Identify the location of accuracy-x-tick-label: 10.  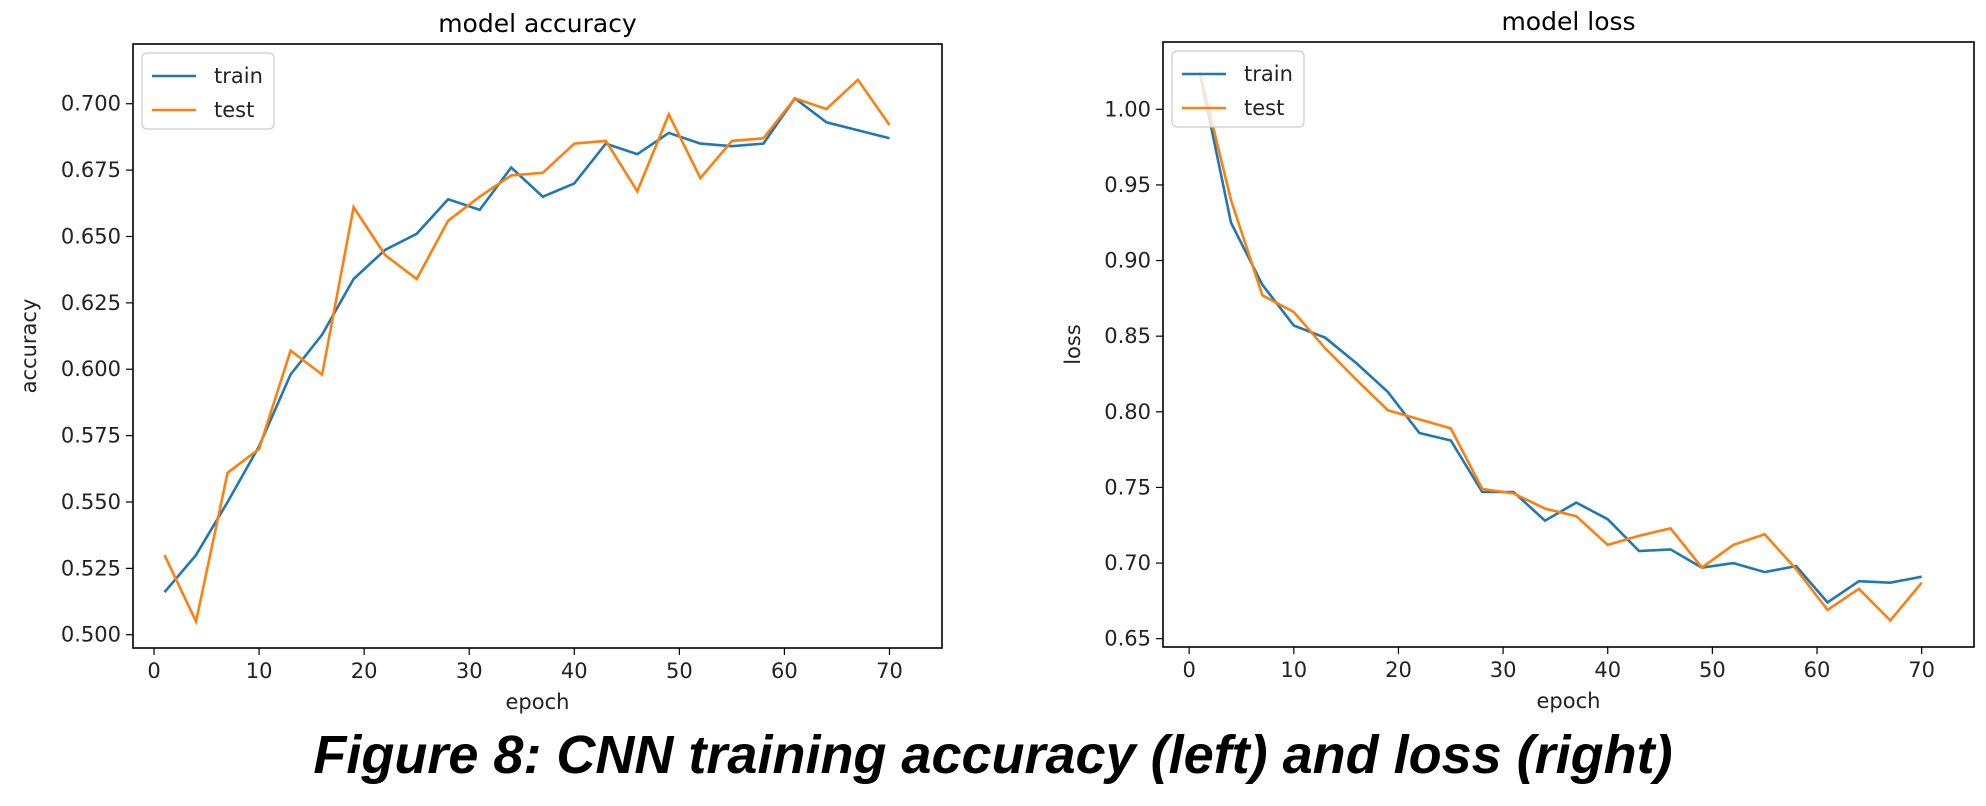
(259, 671).